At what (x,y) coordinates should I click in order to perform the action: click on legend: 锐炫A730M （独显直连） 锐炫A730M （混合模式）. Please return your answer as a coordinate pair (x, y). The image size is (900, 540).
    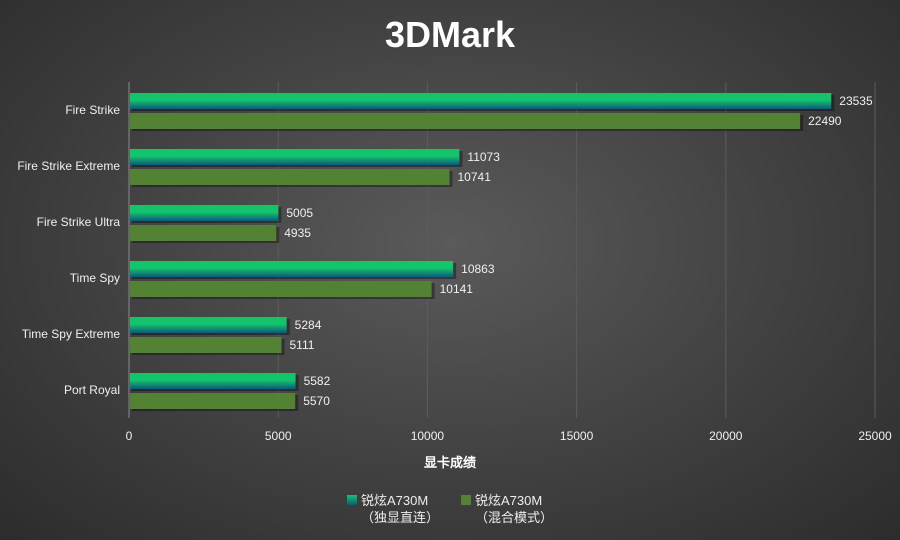
    Looking at the image, I should click on (450, 509).